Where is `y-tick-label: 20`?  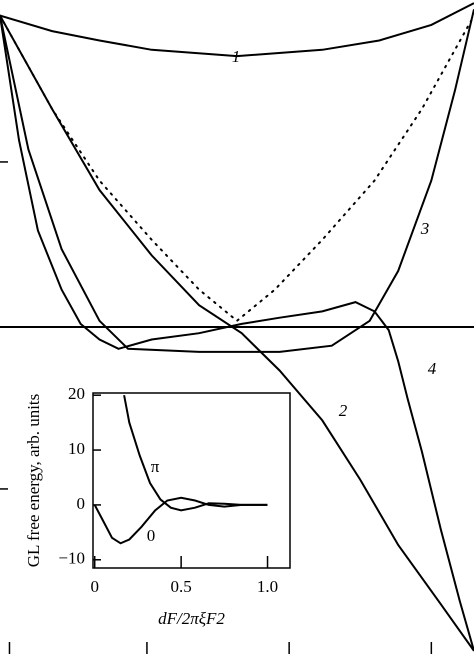
y-tick-label: 20 is located at coordinates (76, 393).